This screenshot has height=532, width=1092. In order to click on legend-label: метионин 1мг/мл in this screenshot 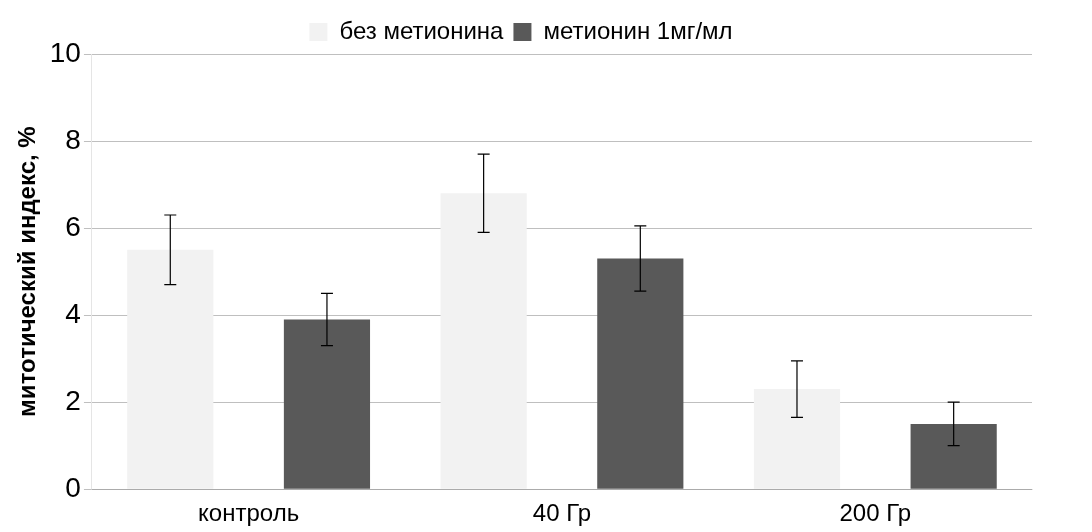, I will do `click(638, 30)`.